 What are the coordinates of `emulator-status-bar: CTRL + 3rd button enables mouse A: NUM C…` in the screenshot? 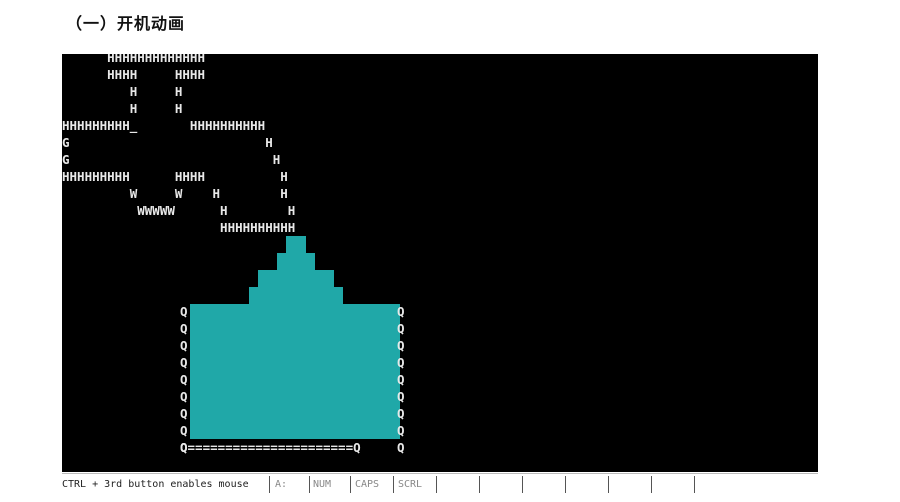 It's located at (440, 483).